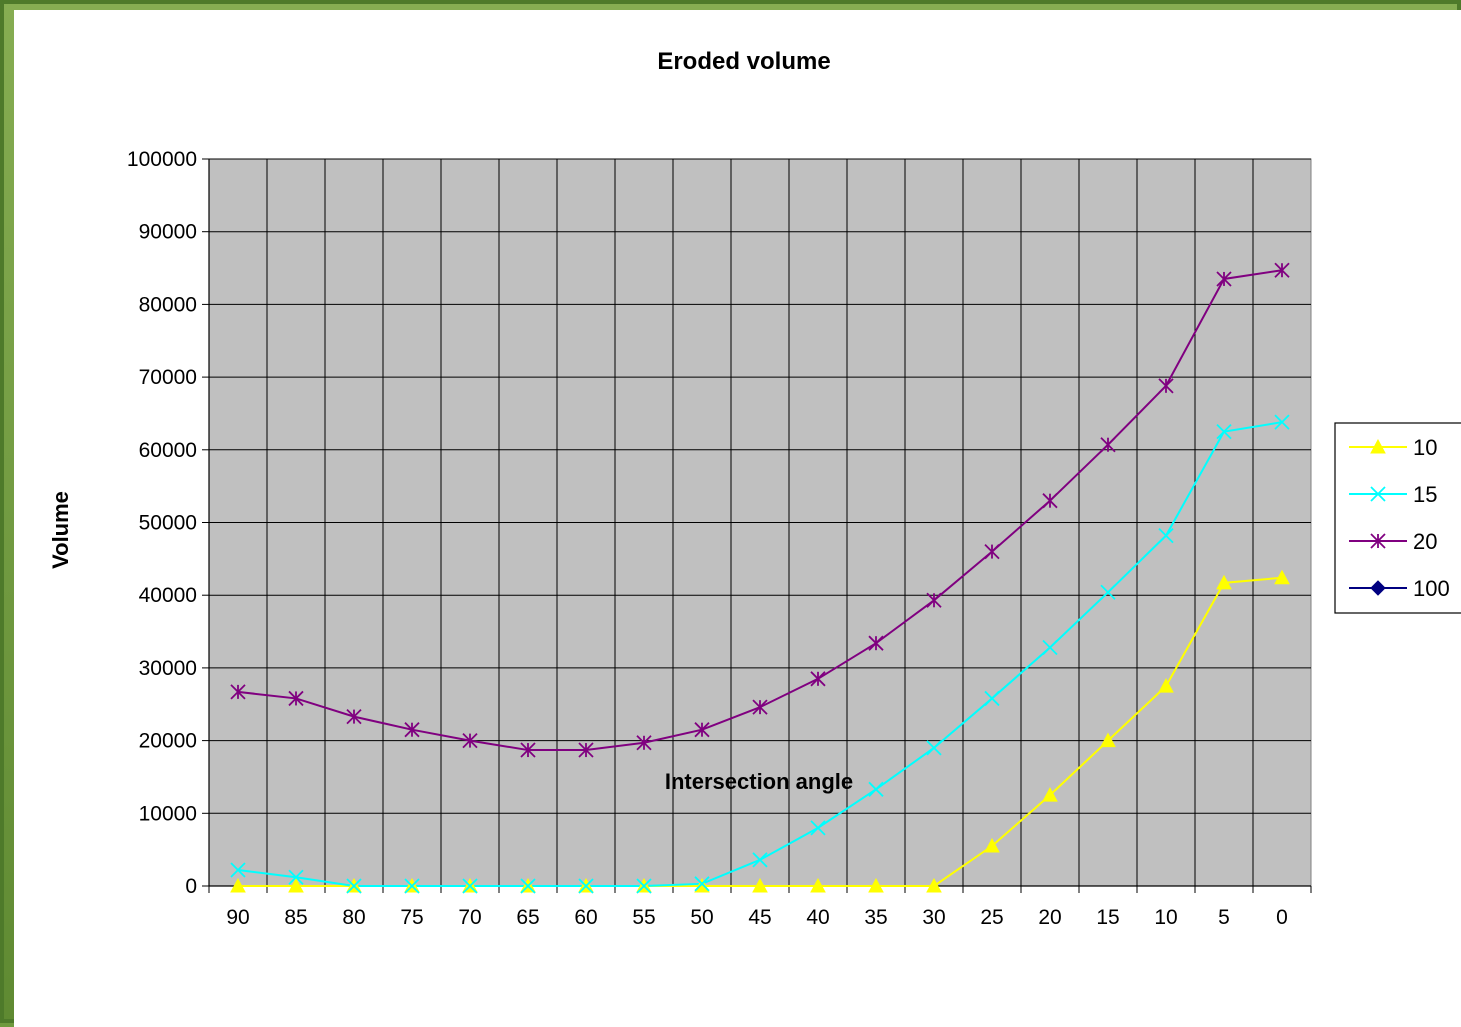 Image resolution: width=1461 pixels, height=1027 pixels. I want to click on x-tick-label: 60, so click(585, 917).